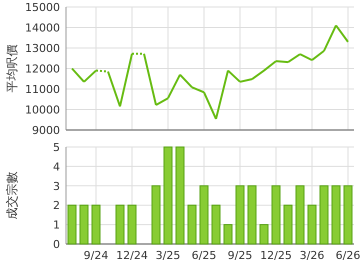  I want to click on y-tick-label: 1, so click(56, 225).